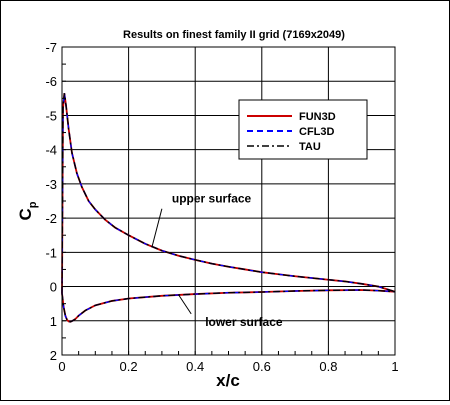 This screenshot has width=450, height=405. Describe the element at coordinates (262, 366) in the screenshot. I see `x-tick-label: 0.6` at that location.